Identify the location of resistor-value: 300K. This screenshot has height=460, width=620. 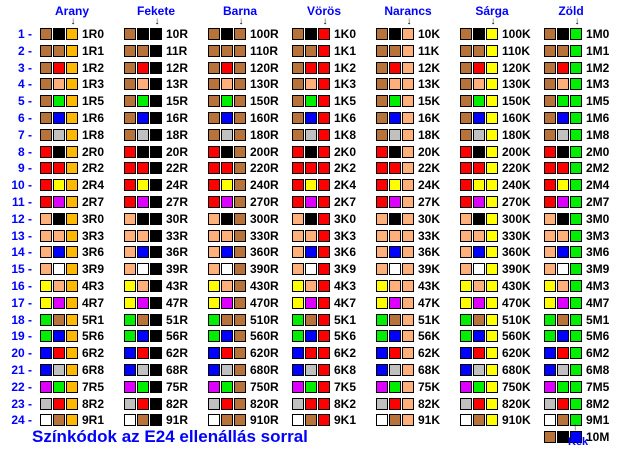
(516, 218).